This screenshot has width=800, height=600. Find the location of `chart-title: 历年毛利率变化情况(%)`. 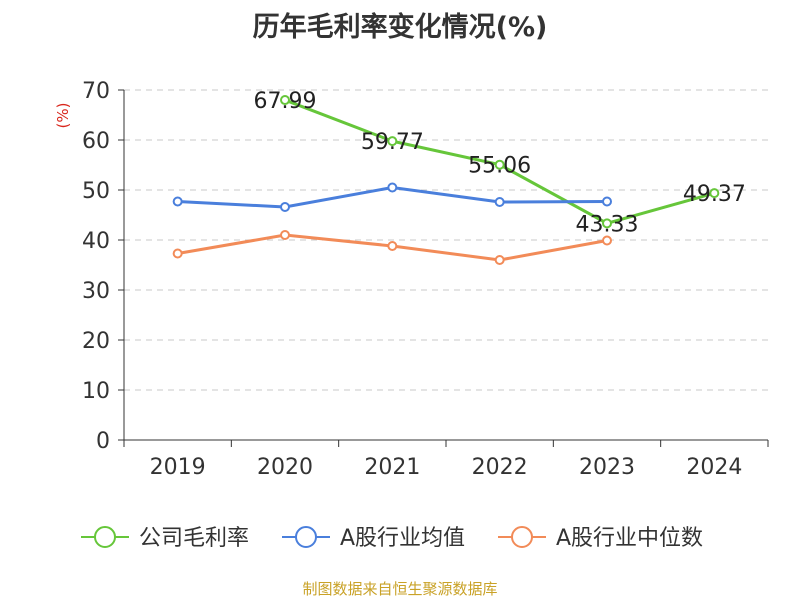

chart-title: 历年毛利率变化情况(%) is located at coordinates (400, 27).